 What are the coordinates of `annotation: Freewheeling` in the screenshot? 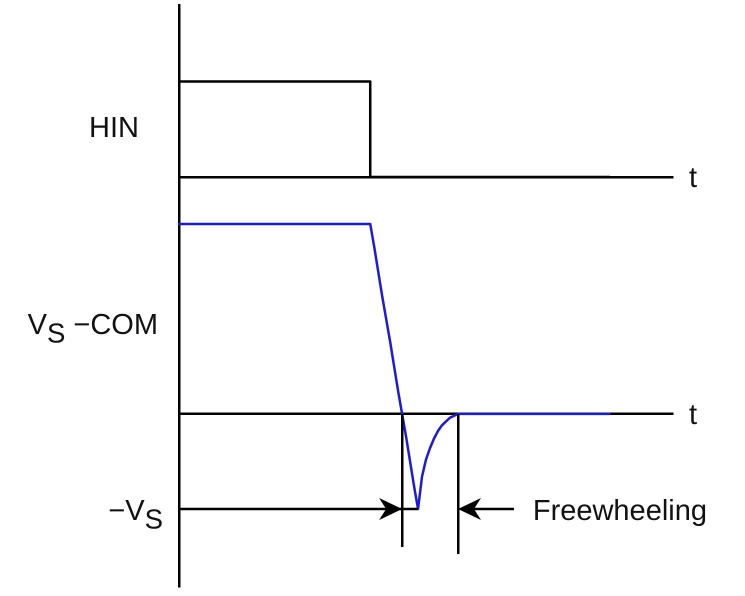 It's located at (619, 511).